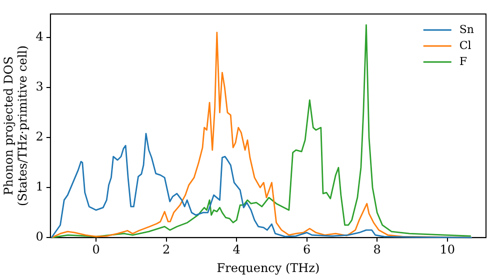 The width and height of the screenshot is (500, 280). Describe the element at coordinates (307, 249) in the screenshot. I see `x-tick-label: 6` at that location.